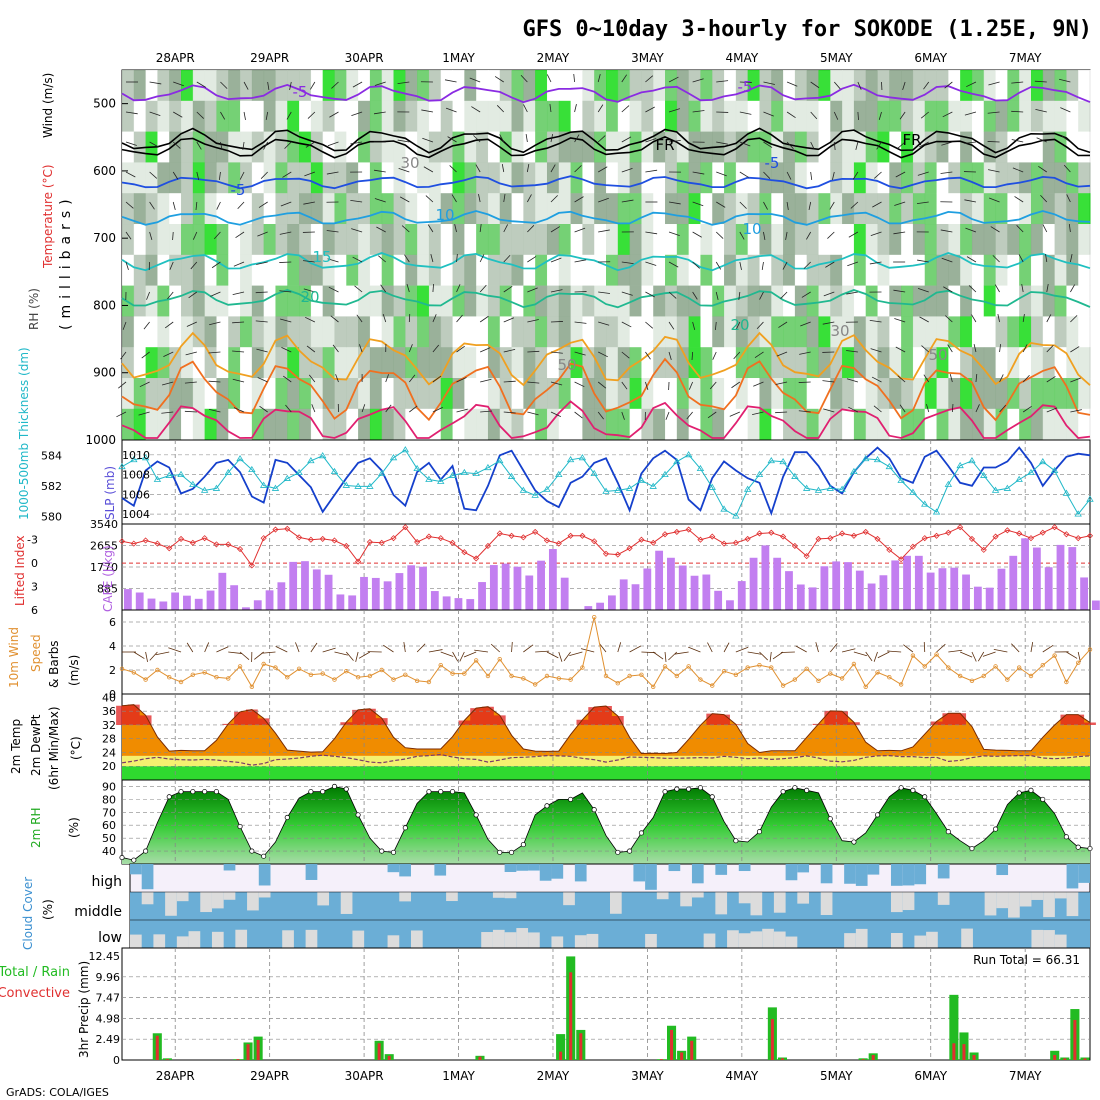 This screenshot has width=1100, height=1100. Describe the element at coordinates (136, 455) in the screenshot. I see `slp-tick: 1010` at that location.